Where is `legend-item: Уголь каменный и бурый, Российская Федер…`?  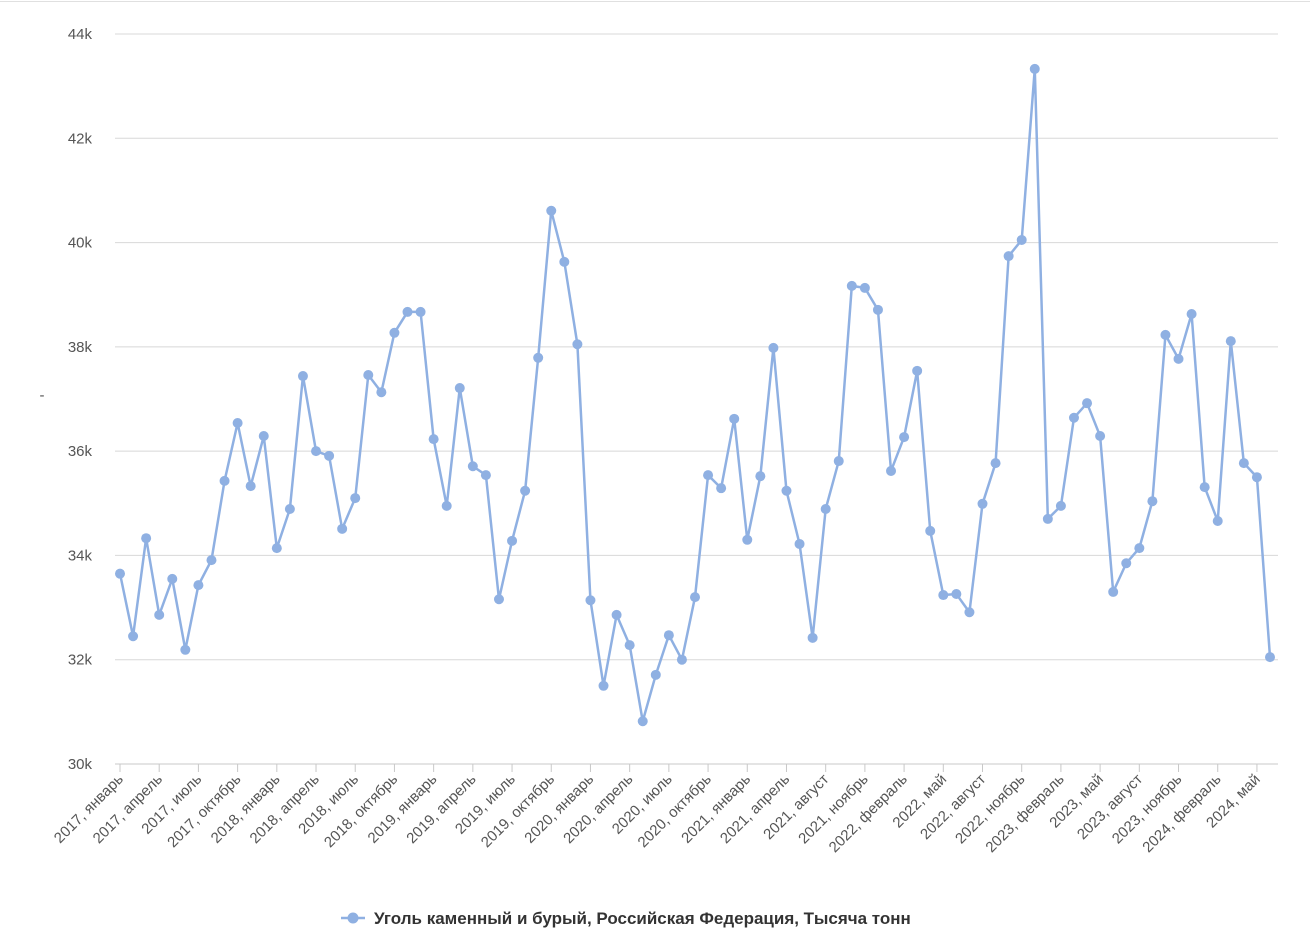 legend-item: Уголь каменный и бурый, Российская Федер… is located at coordinates (626, 918).